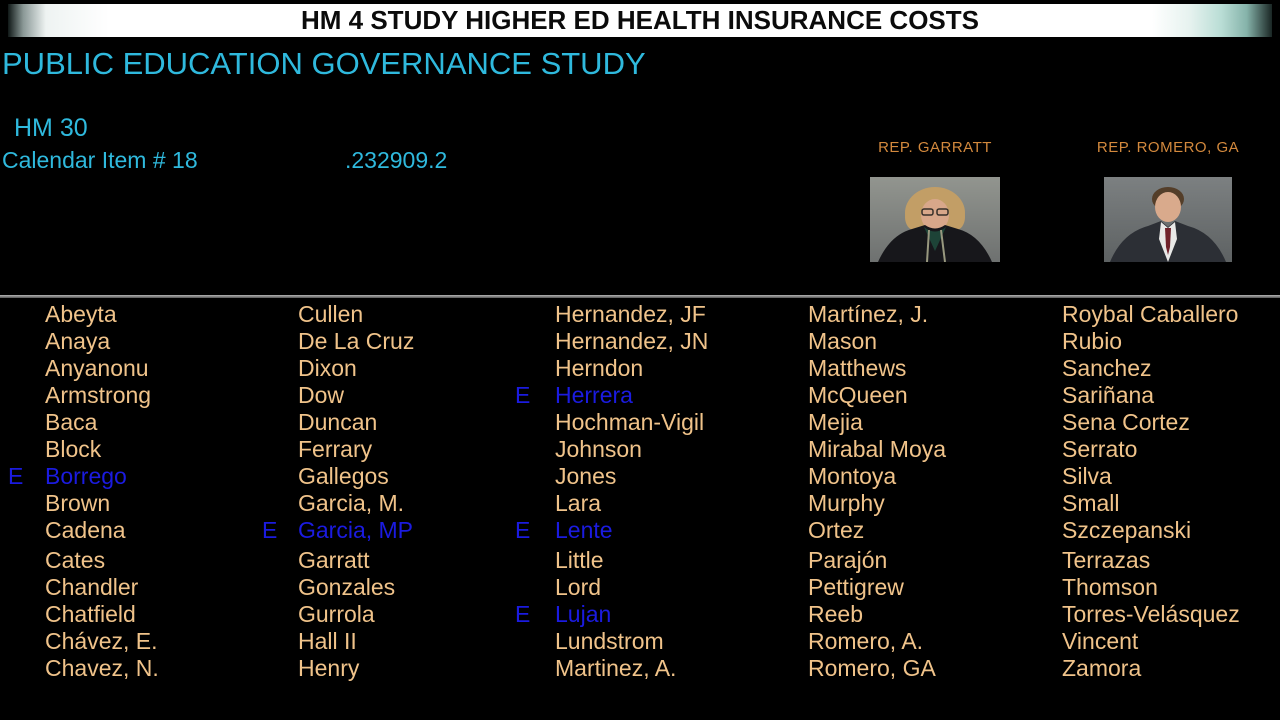 The image size is (1280, 720). What do you see at coordinates (611, 668) in the screenshot?
I see `member-row: Martinez, A.` at bounding box center [611, 668].